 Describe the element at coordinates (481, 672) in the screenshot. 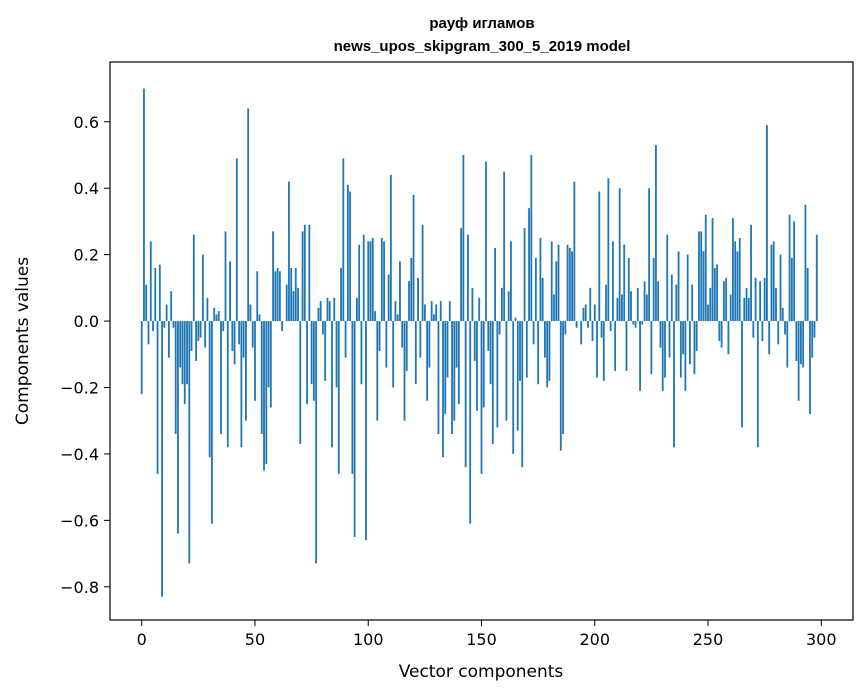

I see `x-axis-label: Vector components` at that location.